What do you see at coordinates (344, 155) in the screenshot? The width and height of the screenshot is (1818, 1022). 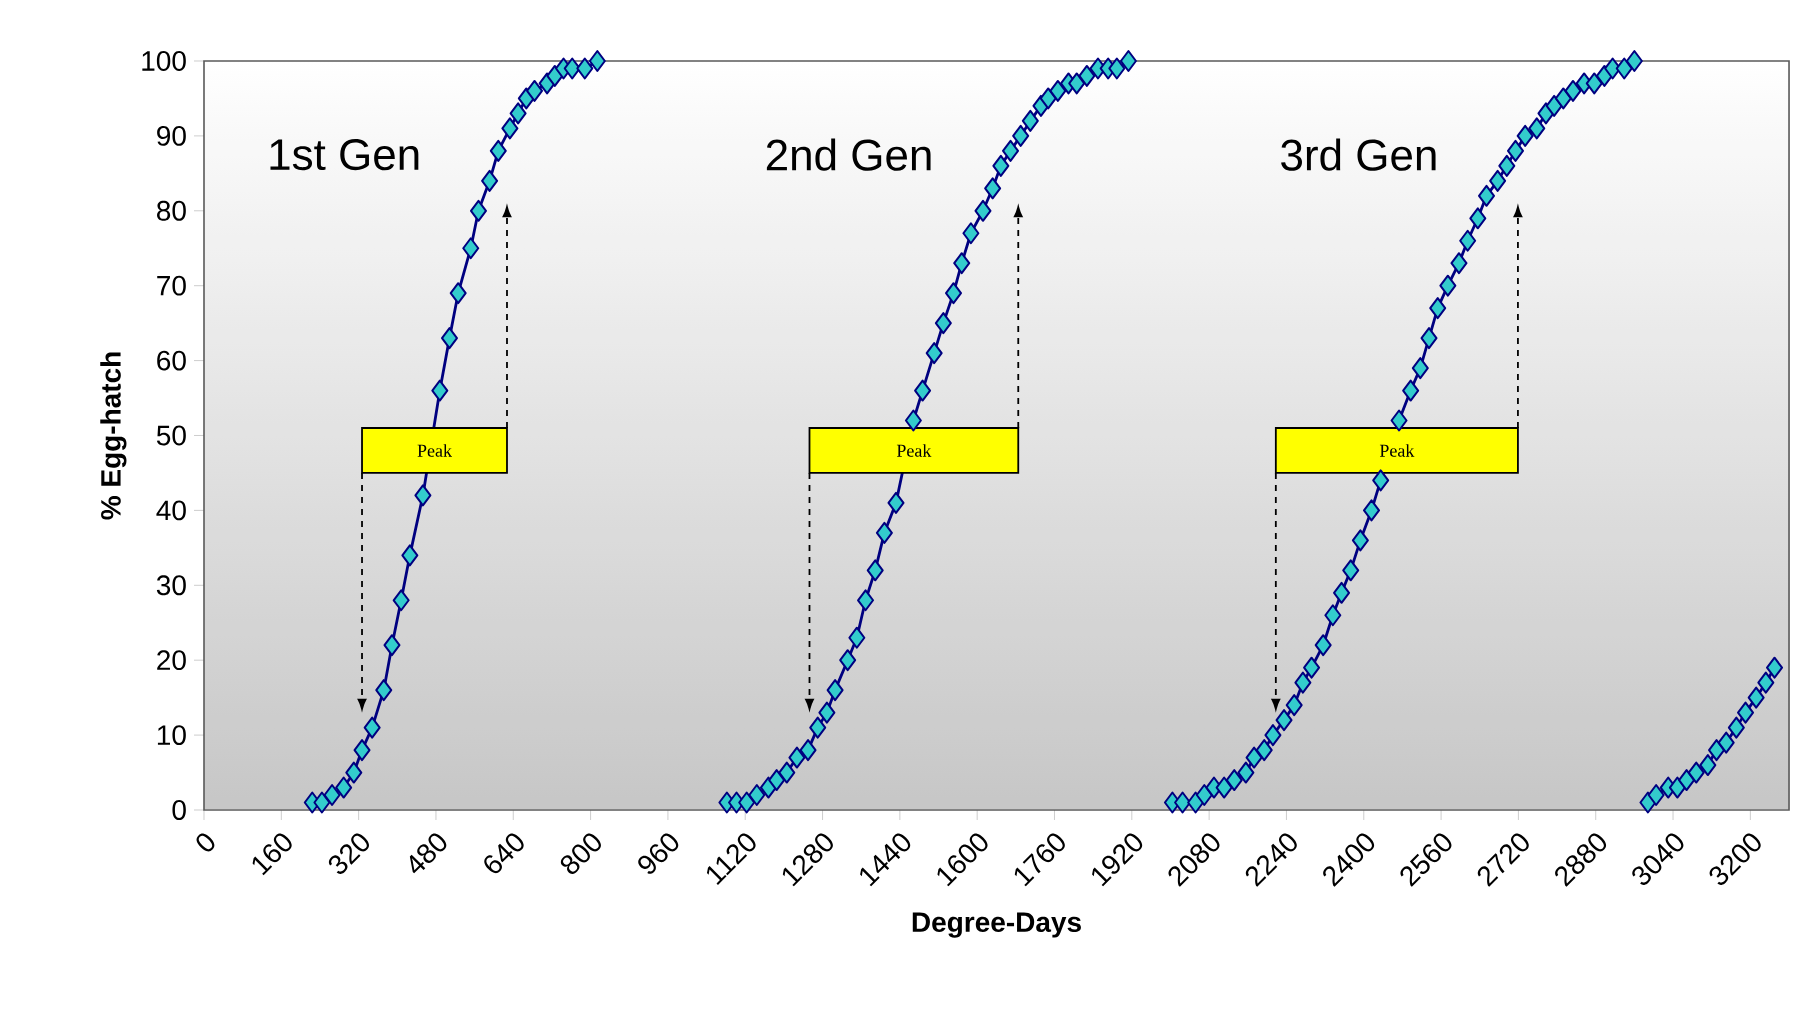 I see `annotation: 1st Gen` at bounding box center [344, 155].